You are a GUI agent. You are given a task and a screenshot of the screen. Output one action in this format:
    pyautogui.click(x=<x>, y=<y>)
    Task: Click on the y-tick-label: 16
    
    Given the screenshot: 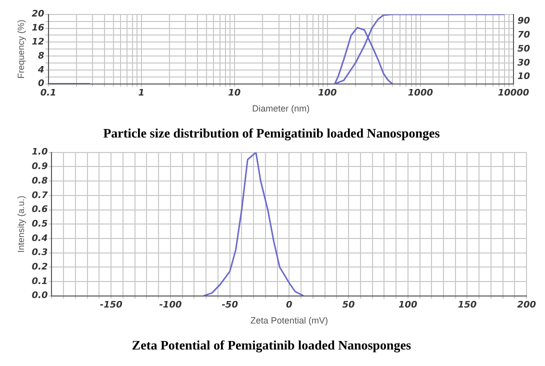 What is the action you would take?
    pyautogui.click(x=38, y=29)
    